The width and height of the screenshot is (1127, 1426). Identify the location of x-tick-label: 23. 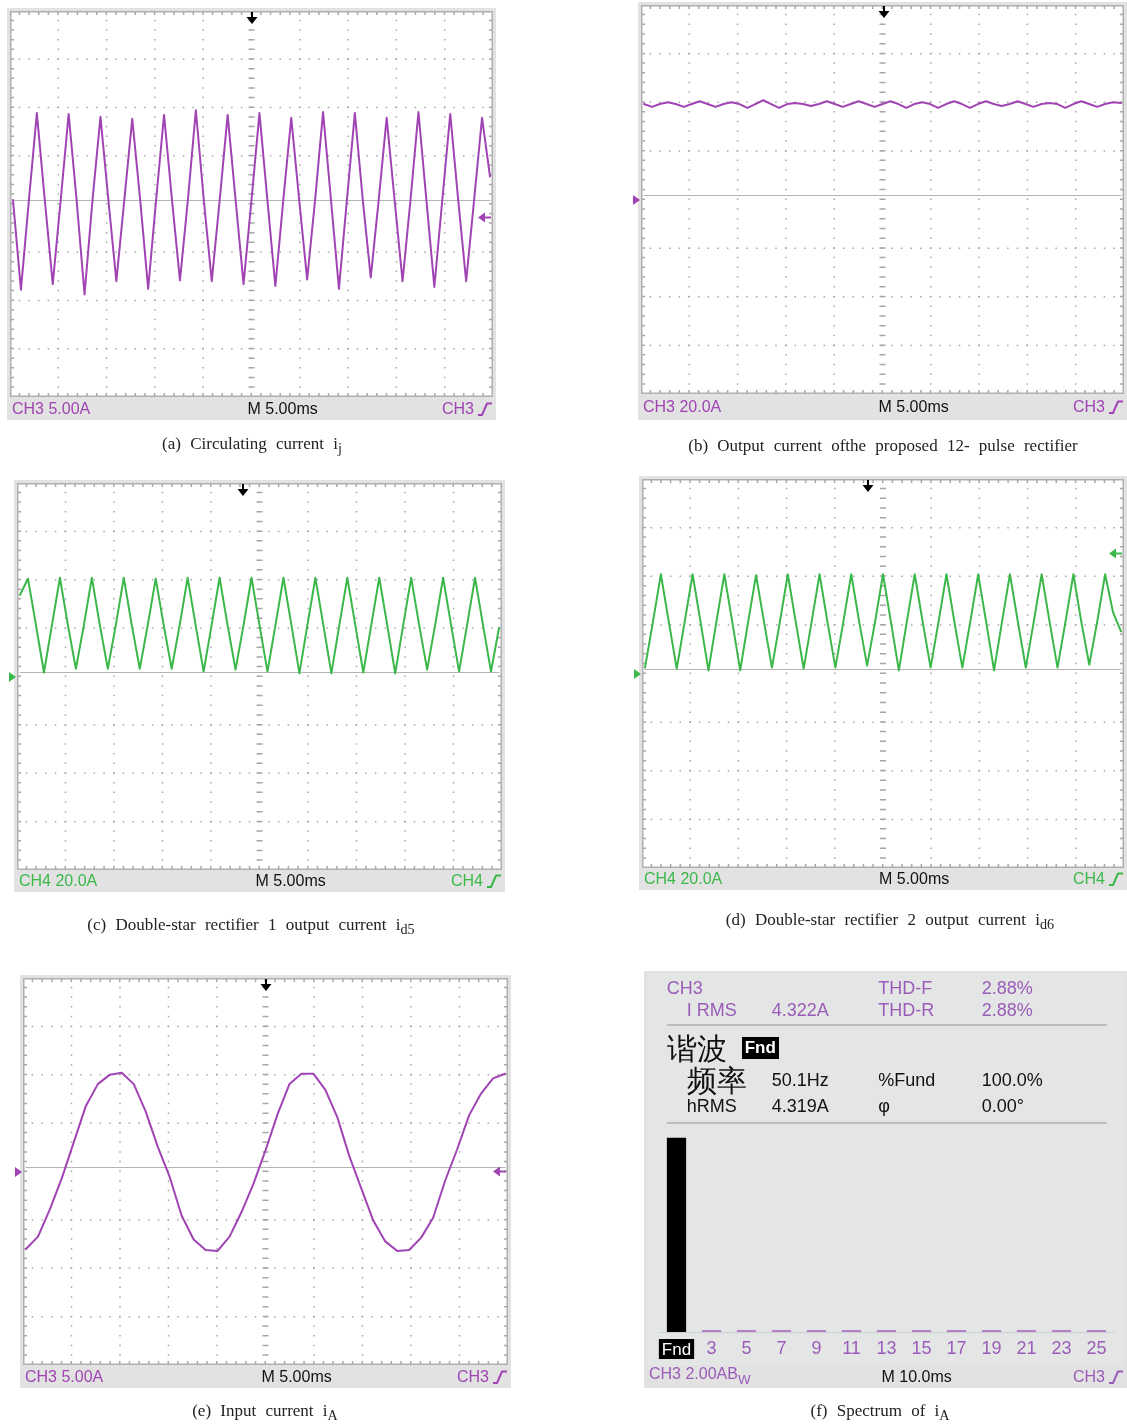
(1061, 1348).